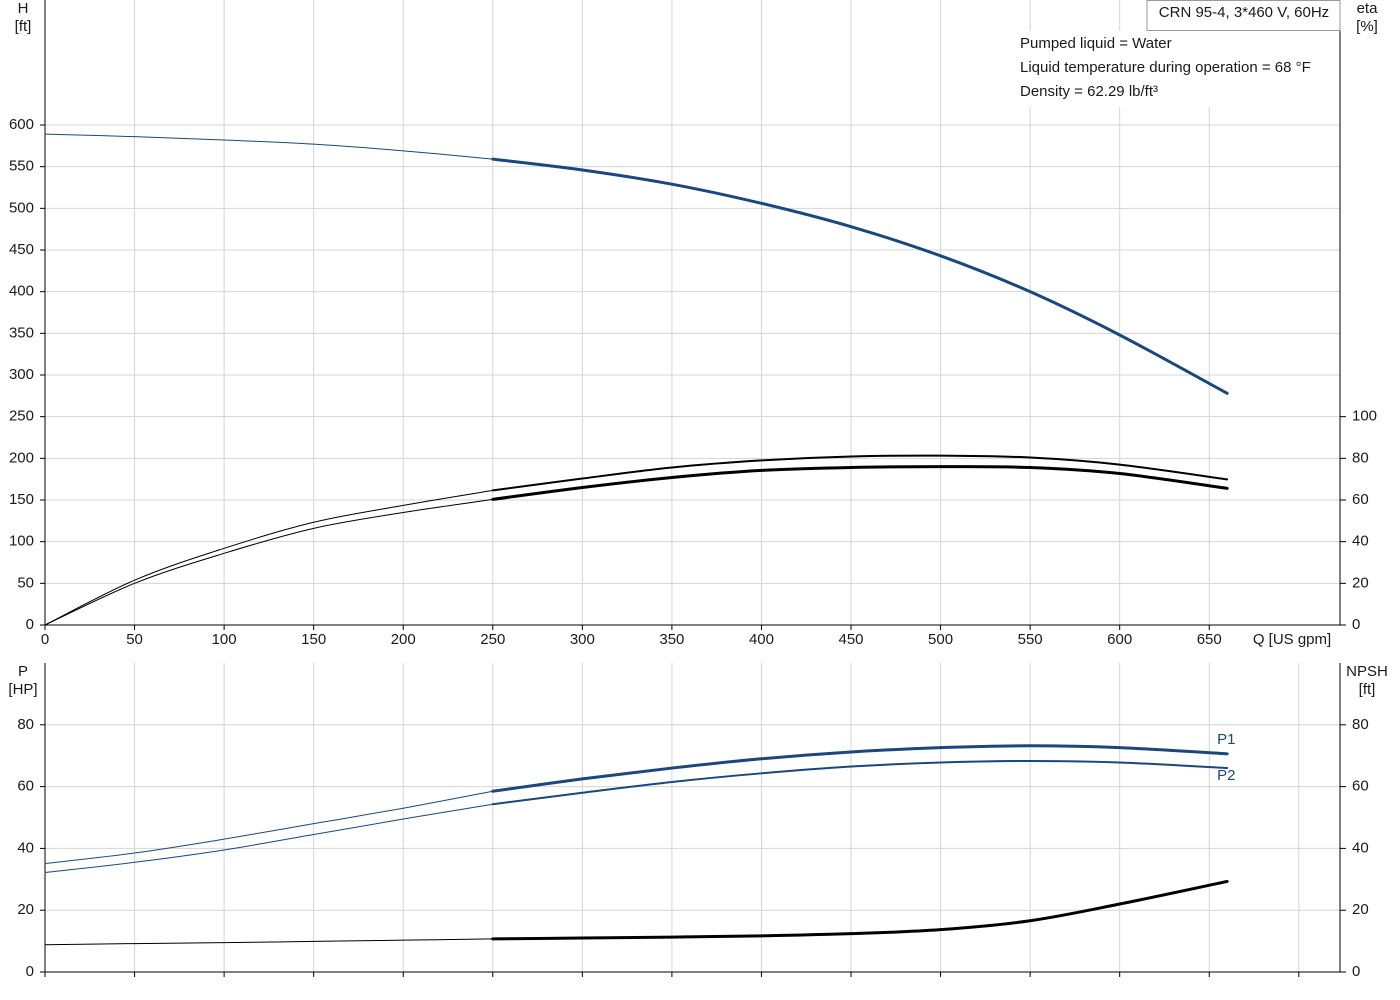 The height and width of the screenshot is (1000, 1400). I want to click on annotation: Pumped liquid = Water, so click(1096, 43).